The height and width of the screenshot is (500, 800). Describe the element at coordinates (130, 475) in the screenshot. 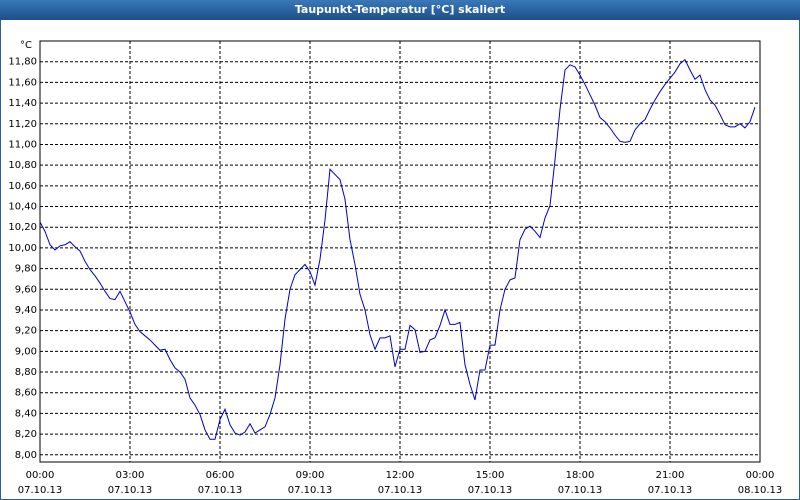

I see `x-tick-label: 03:00` at that location.